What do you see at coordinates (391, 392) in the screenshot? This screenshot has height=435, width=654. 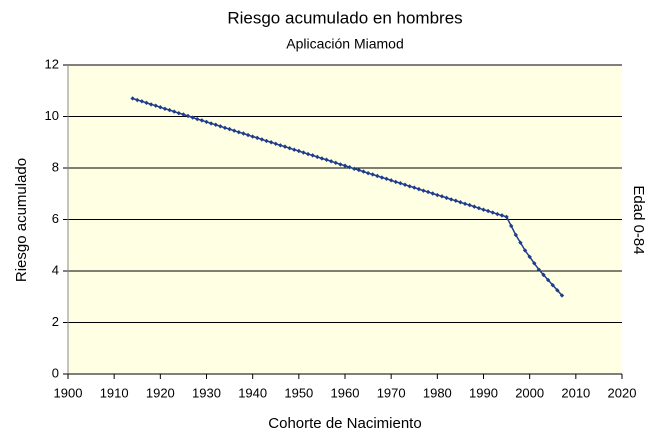 I see `x-tick-label: 1970` at bounding box center [391, 392].